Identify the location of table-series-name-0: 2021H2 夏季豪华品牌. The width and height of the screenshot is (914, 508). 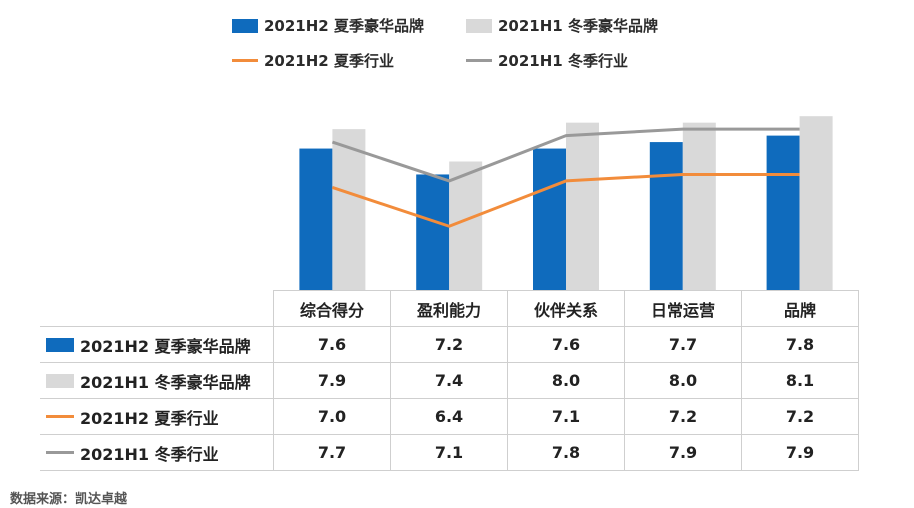
(165, 346).